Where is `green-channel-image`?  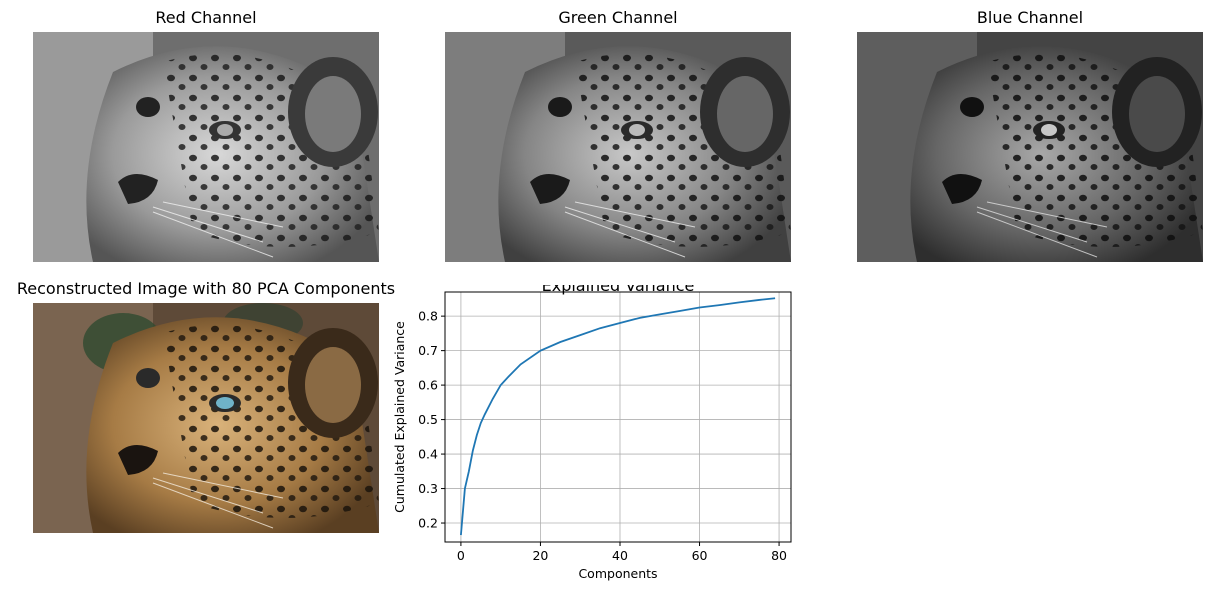 green-channel-image is located at coordinates (618, 147).